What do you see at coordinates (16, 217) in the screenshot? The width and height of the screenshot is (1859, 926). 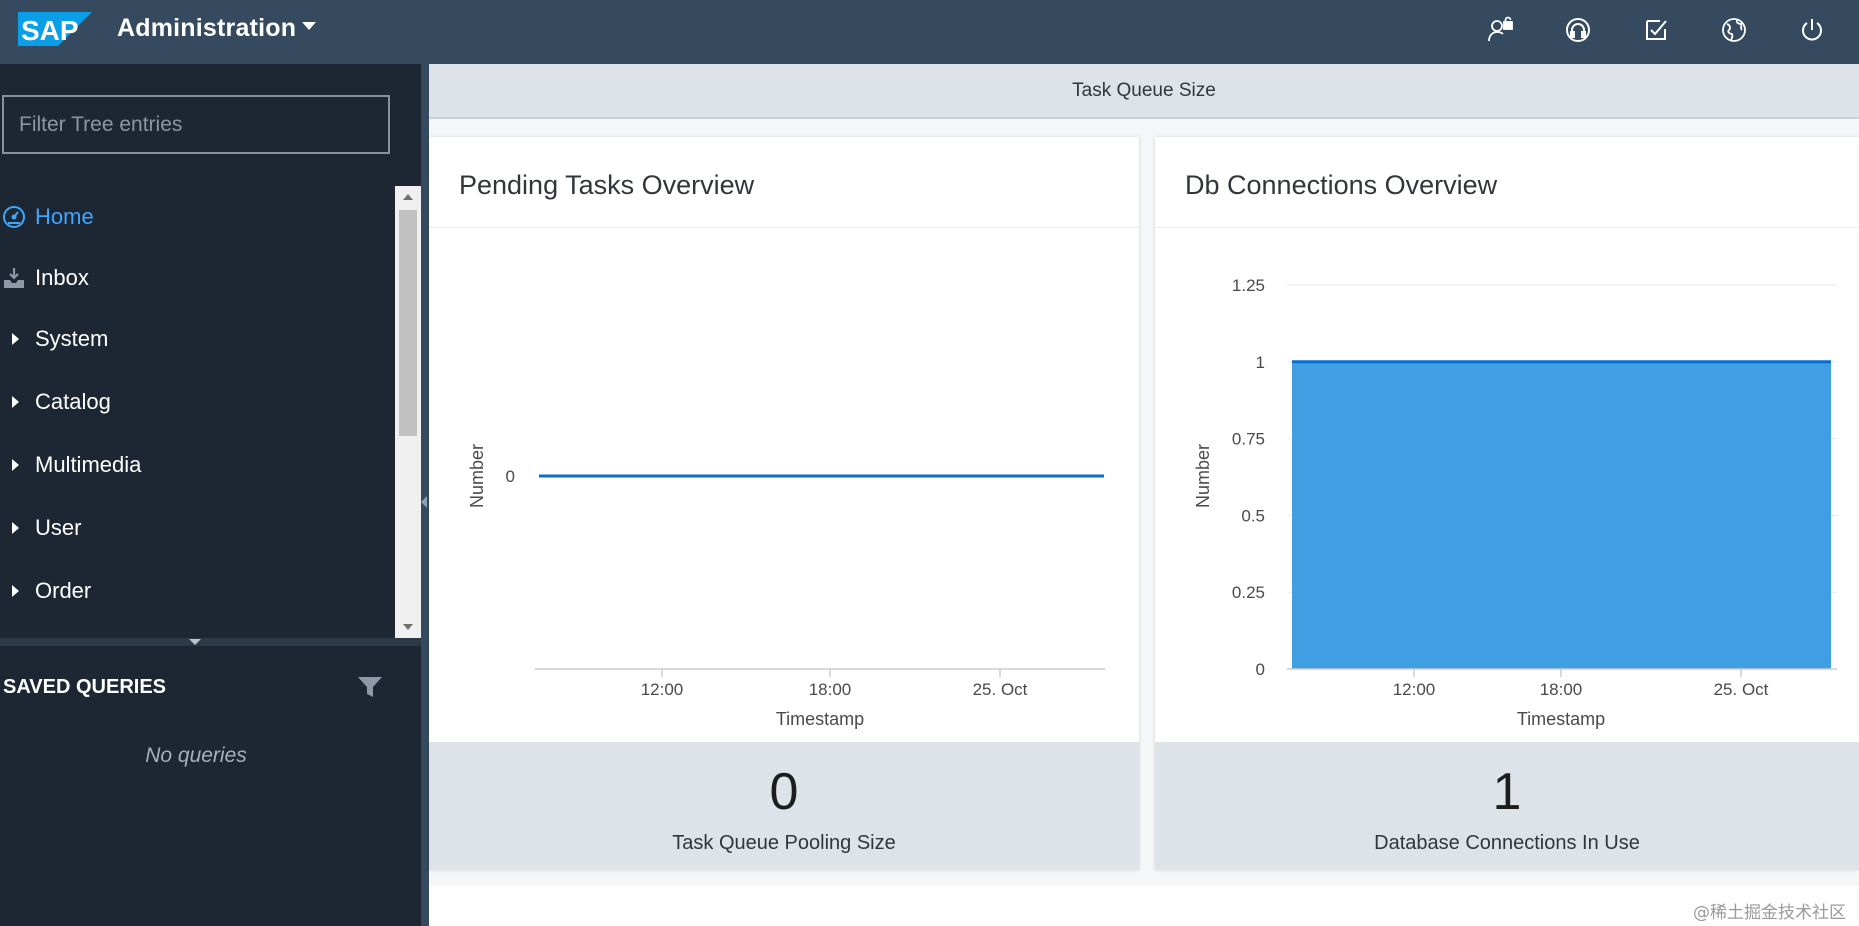 I see `home-dashboard-icon` at bounding box center [16, 217].